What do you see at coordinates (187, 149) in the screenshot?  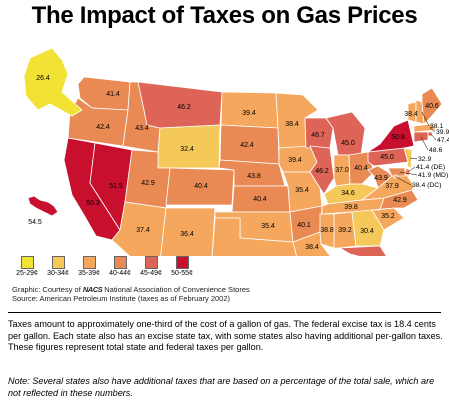 I see `value-label-wy: 32.4` at bounding box center [187, 149].